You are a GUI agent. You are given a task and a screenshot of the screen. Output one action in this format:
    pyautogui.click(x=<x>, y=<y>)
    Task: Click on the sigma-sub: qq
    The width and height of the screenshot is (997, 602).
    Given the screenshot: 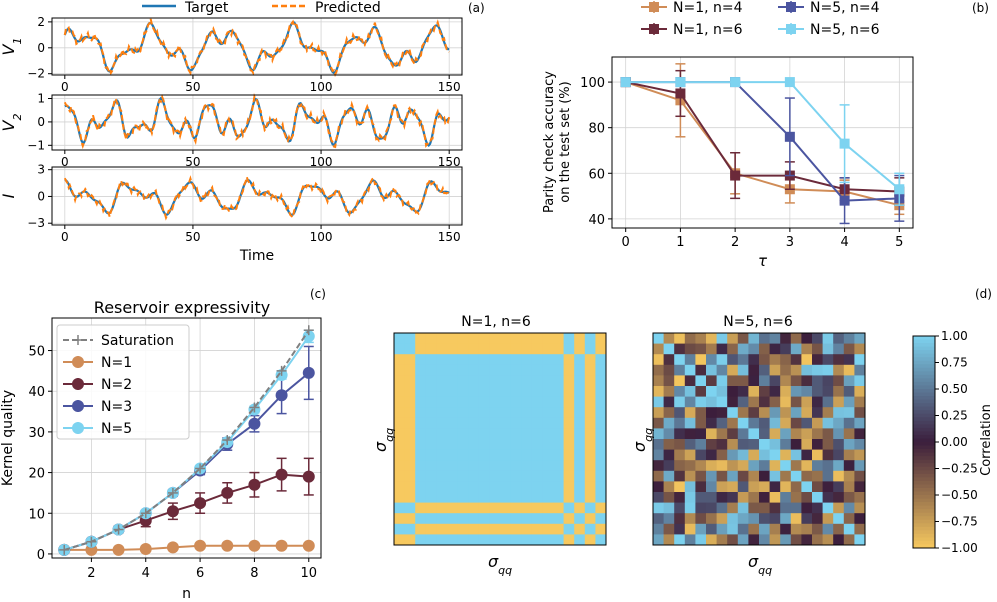 What is the action you would take?
    pyautogui.click(x=648, y=435)
    